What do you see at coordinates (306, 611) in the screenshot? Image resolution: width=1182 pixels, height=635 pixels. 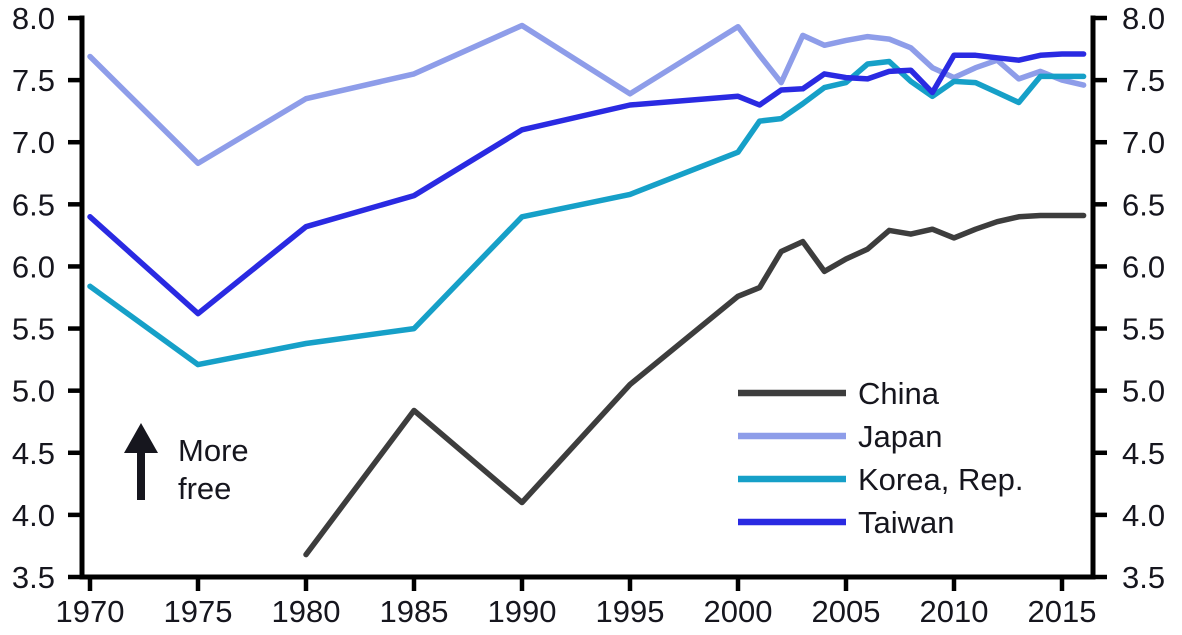 I see `x-axis-tick-label: 1980` at bounding box center [306, 611].